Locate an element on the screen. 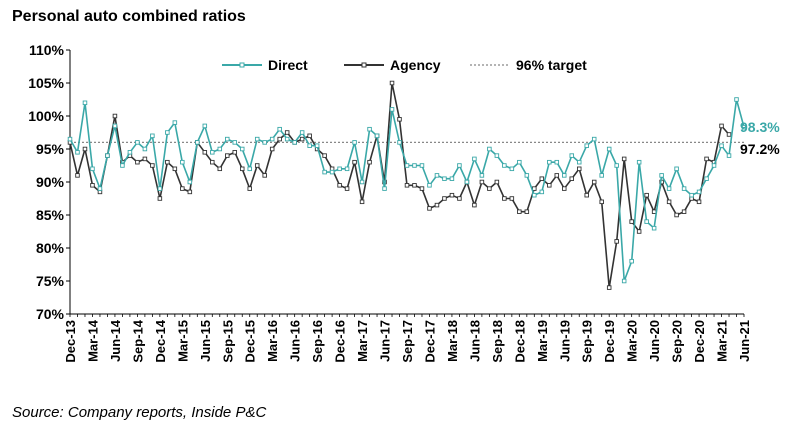 This screenshot has width=800, height=438. legend-direct-marker is located at coordinates (242, 65).